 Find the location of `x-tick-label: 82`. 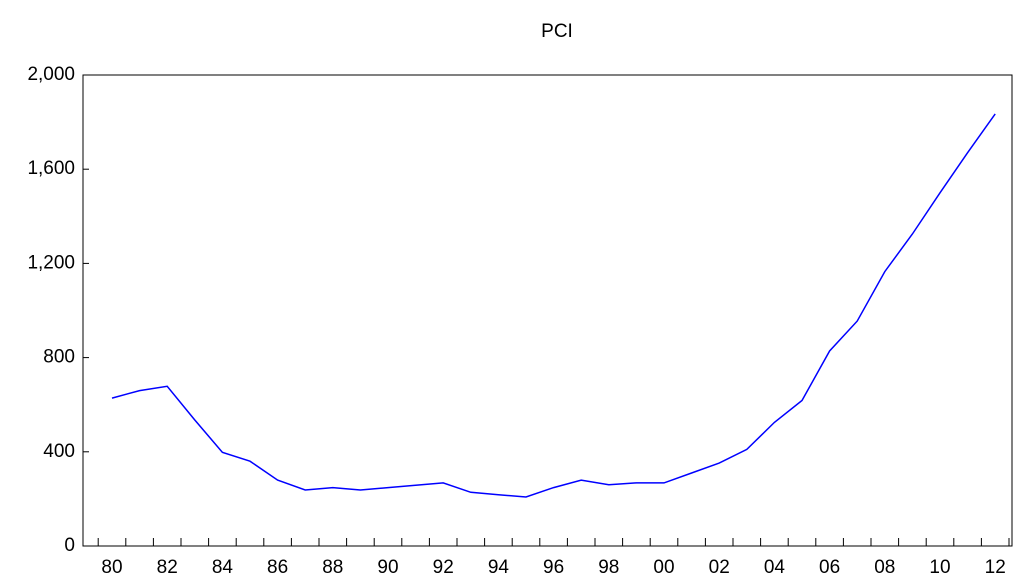

x-tick-label: 82 is located at coordinates (167, 567).